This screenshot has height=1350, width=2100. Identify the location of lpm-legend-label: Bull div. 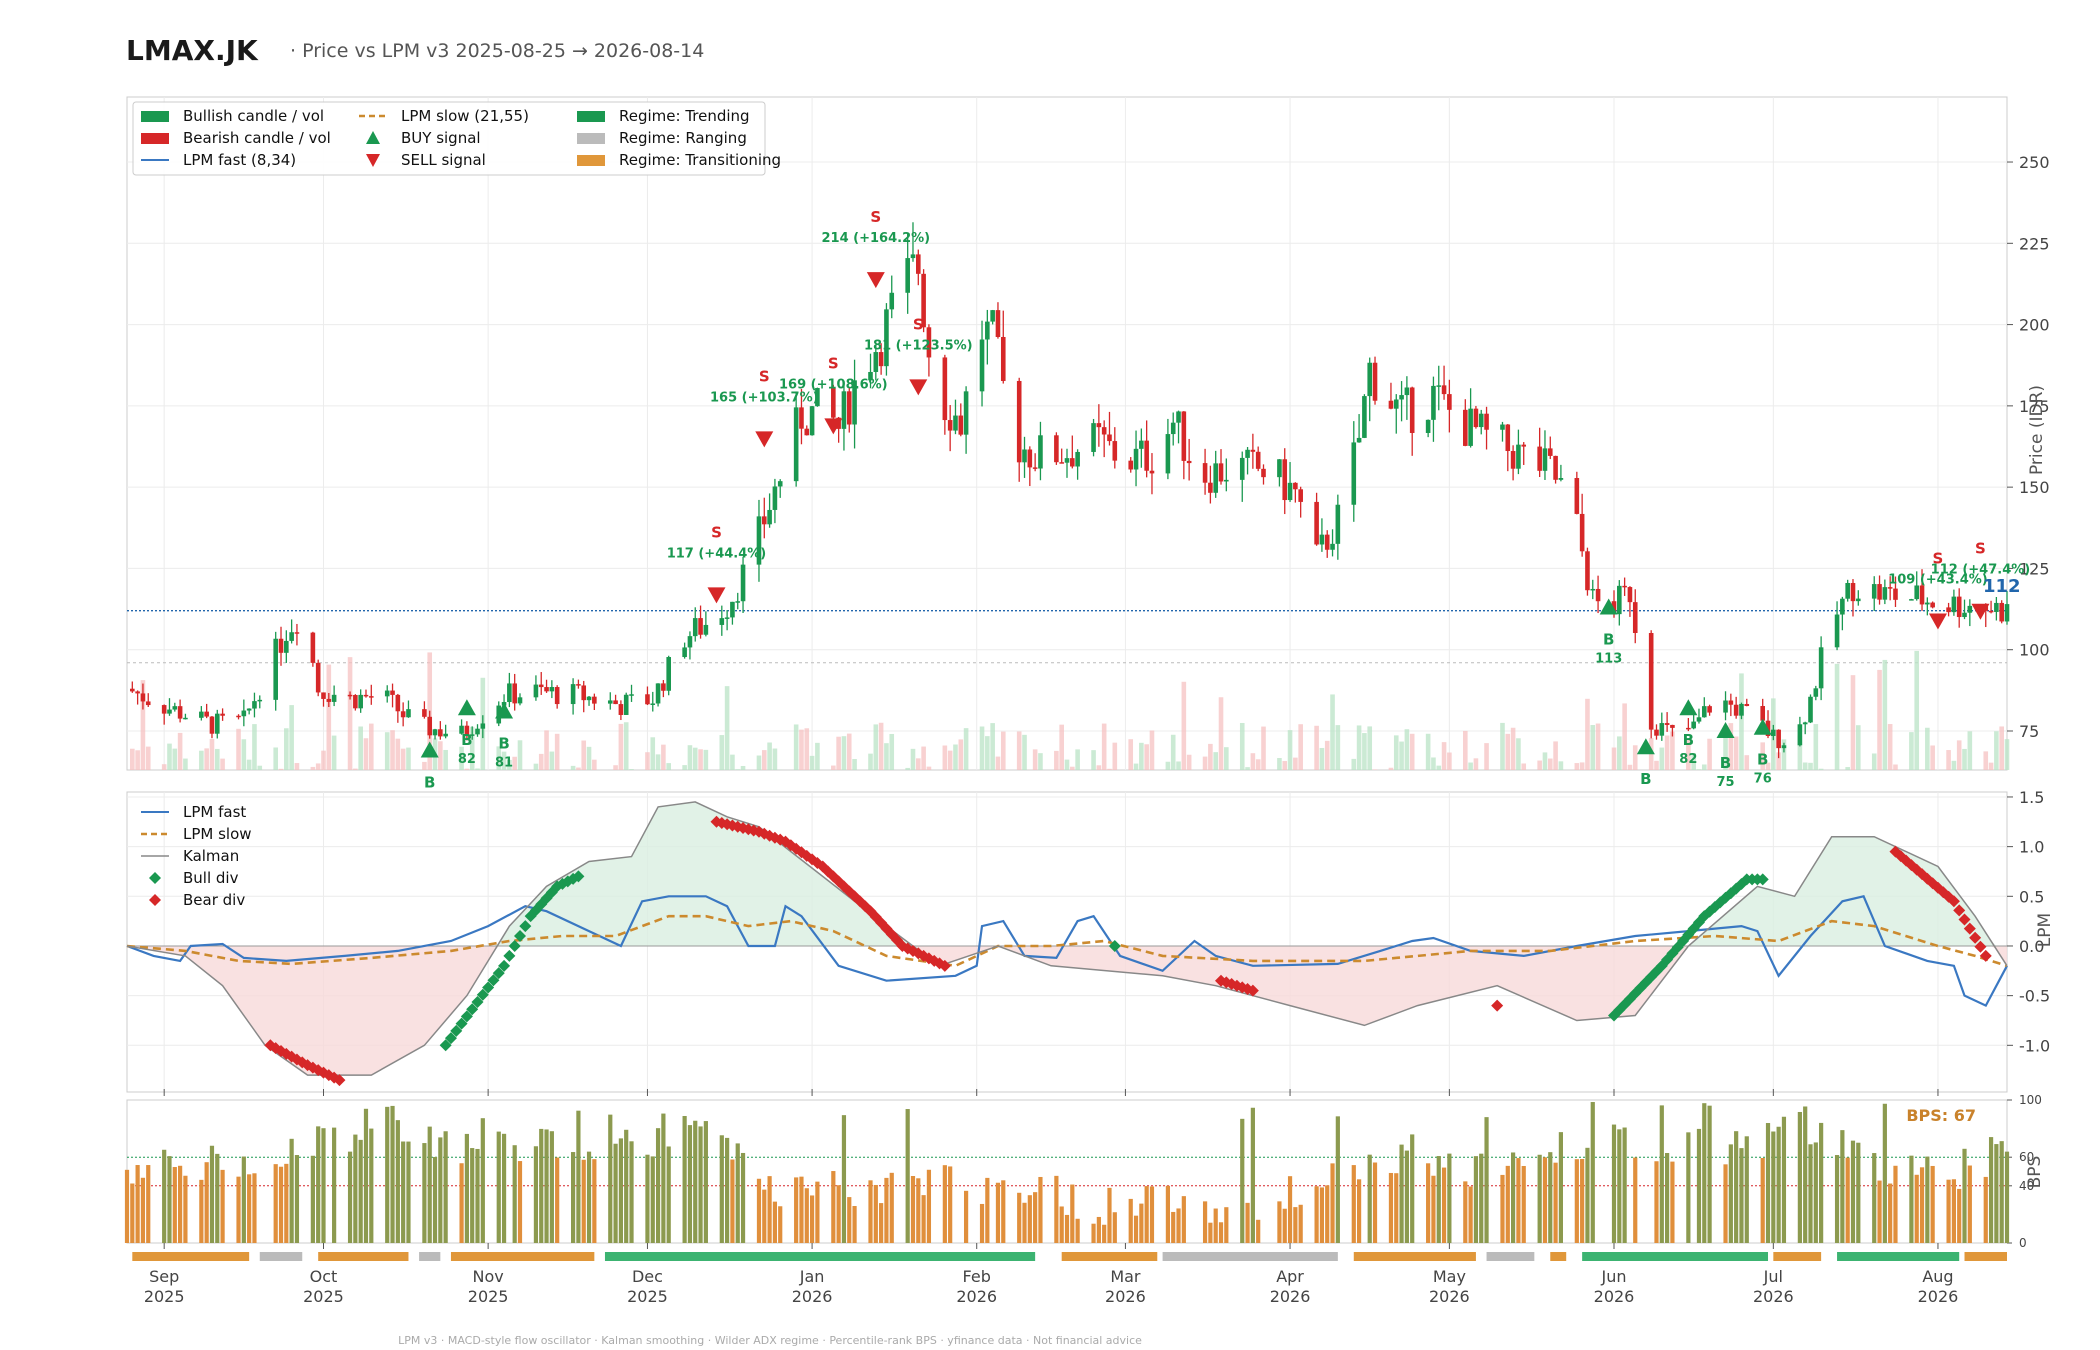
(211, 878).